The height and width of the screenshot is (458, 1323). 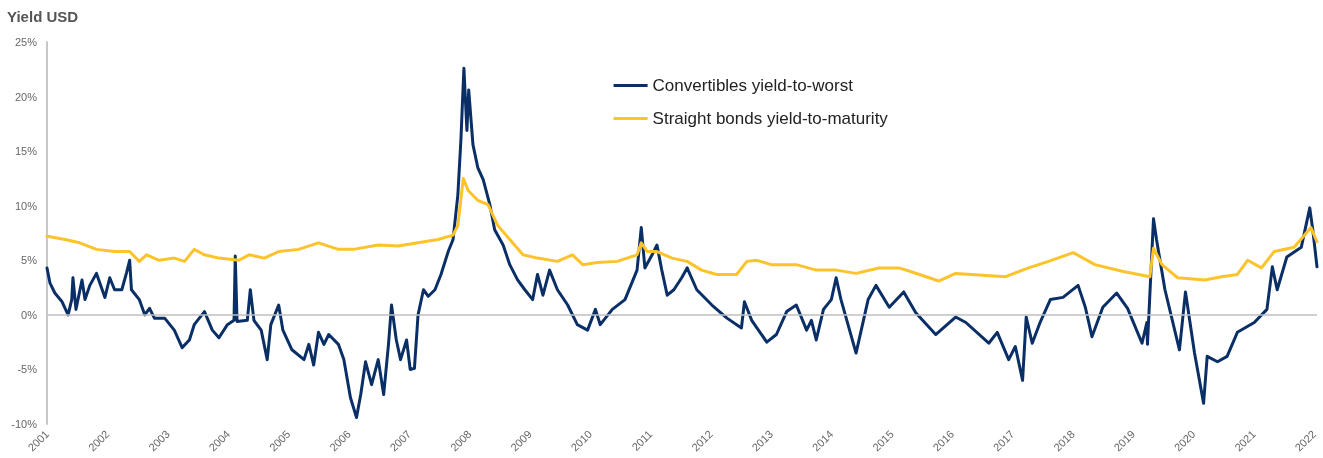 I want to click on y-tick-label: -10%, so click(x=24, y=424).